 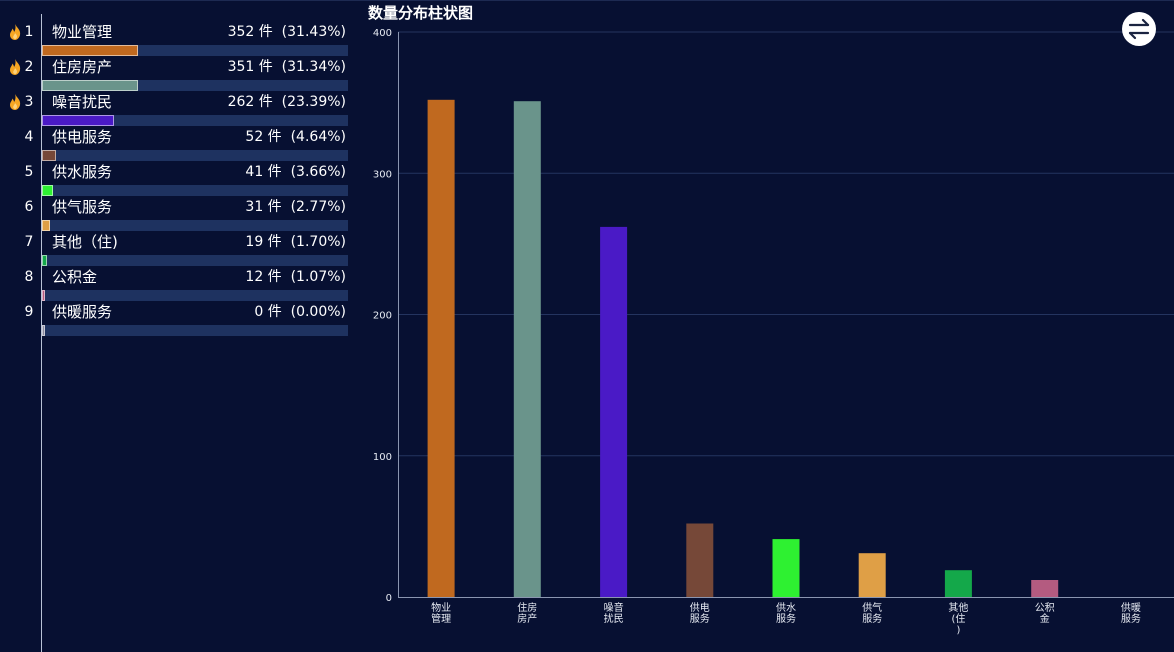 What do you see at coordinates (382, 457) in the screenshot?
I see `y-tick-label: 100` at bounding box center [382, 457].